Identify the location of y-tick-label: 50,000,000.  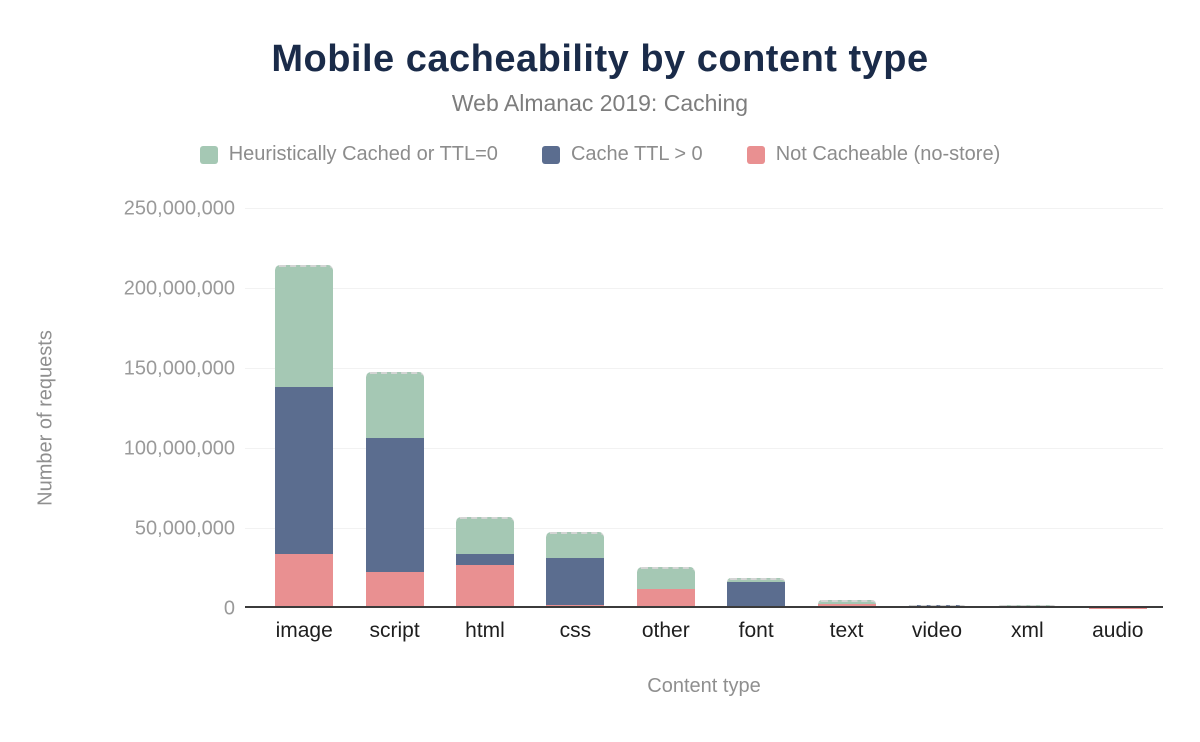
(184, 528).